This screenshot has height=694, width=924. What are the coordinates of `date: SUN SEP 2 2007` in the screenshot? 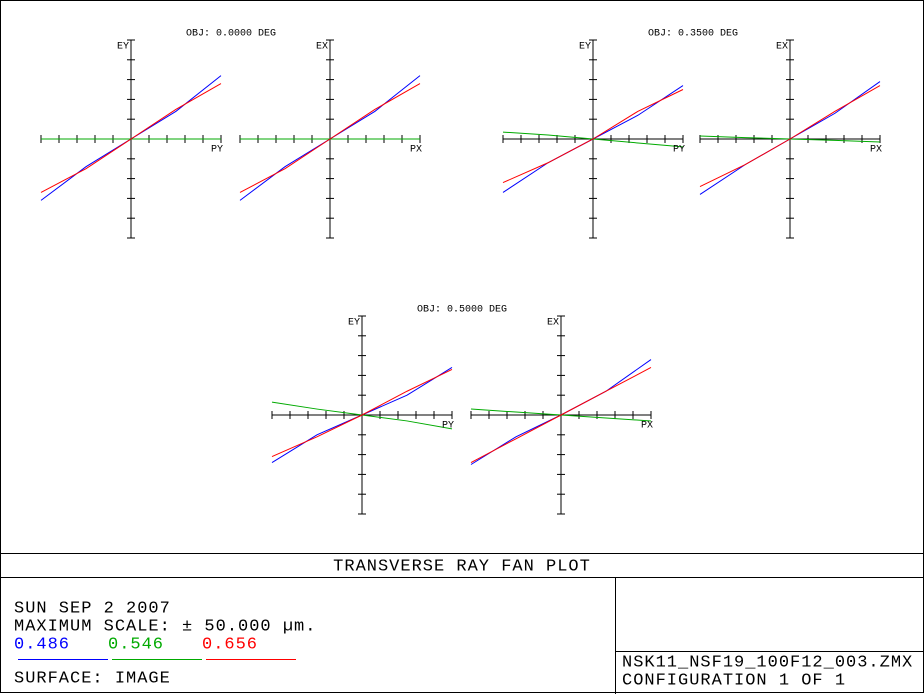 It's located at (92, 608).